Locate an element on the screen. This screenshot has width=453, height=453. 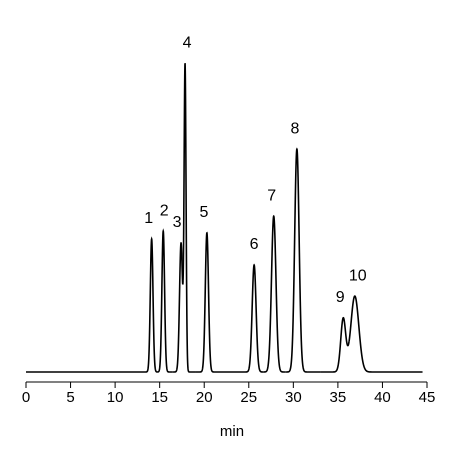
x-tick-label: 10 is located at coordinates (115, 397).